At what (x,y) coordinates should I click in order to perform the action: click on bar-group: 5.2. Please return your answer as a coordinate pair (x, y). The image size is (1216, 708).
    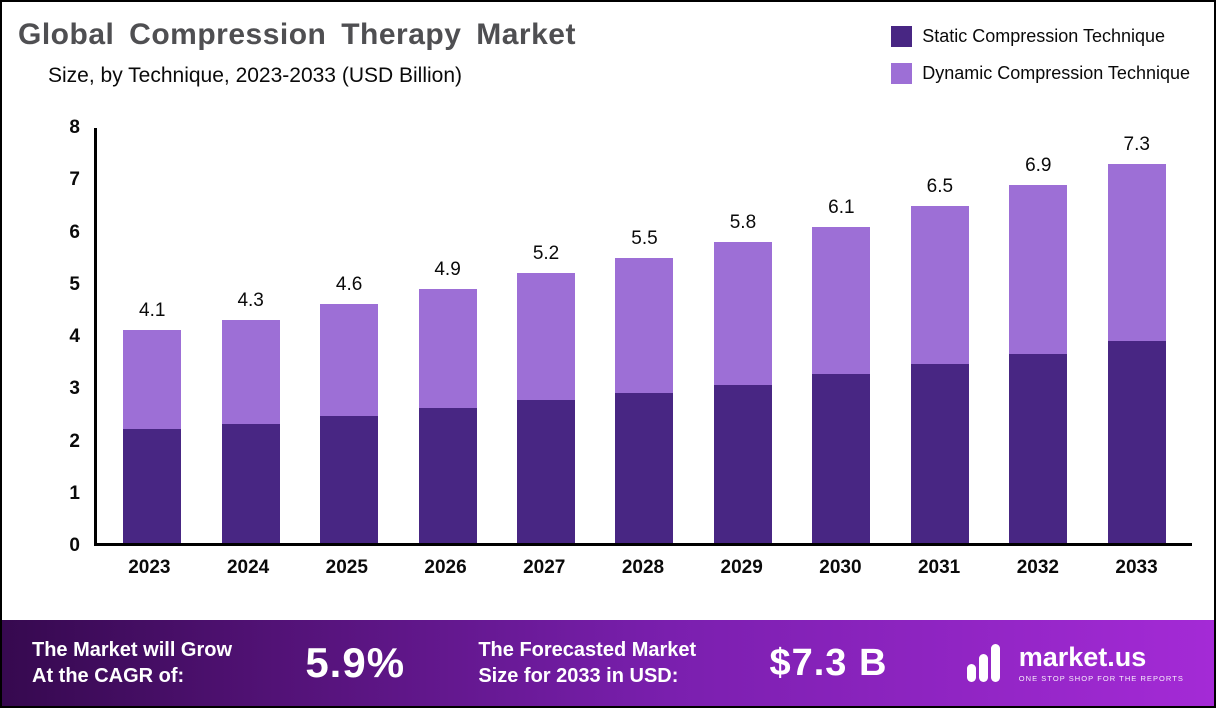
    Looking at the image, I should click on (546, 335).